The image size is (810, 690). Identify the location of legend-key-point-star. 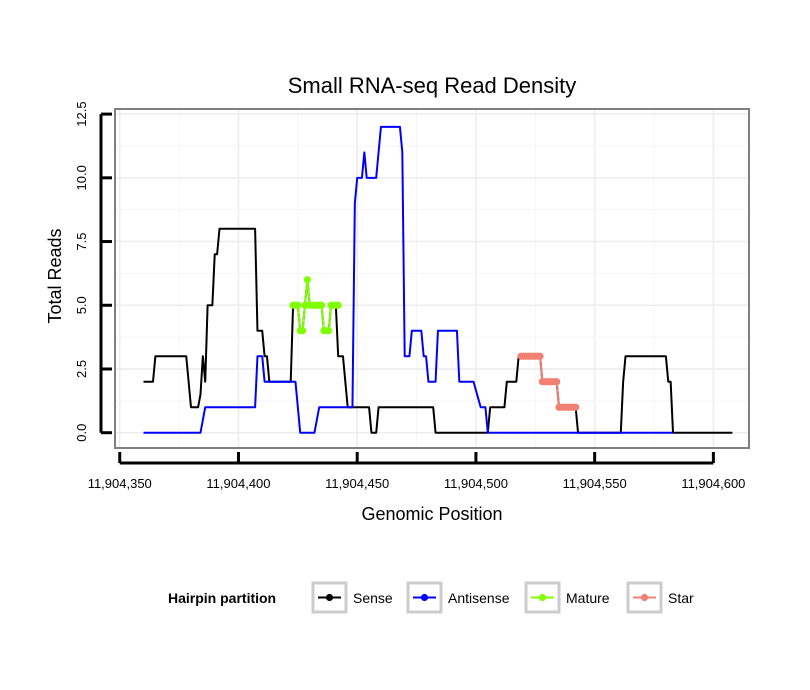
(644, 597).